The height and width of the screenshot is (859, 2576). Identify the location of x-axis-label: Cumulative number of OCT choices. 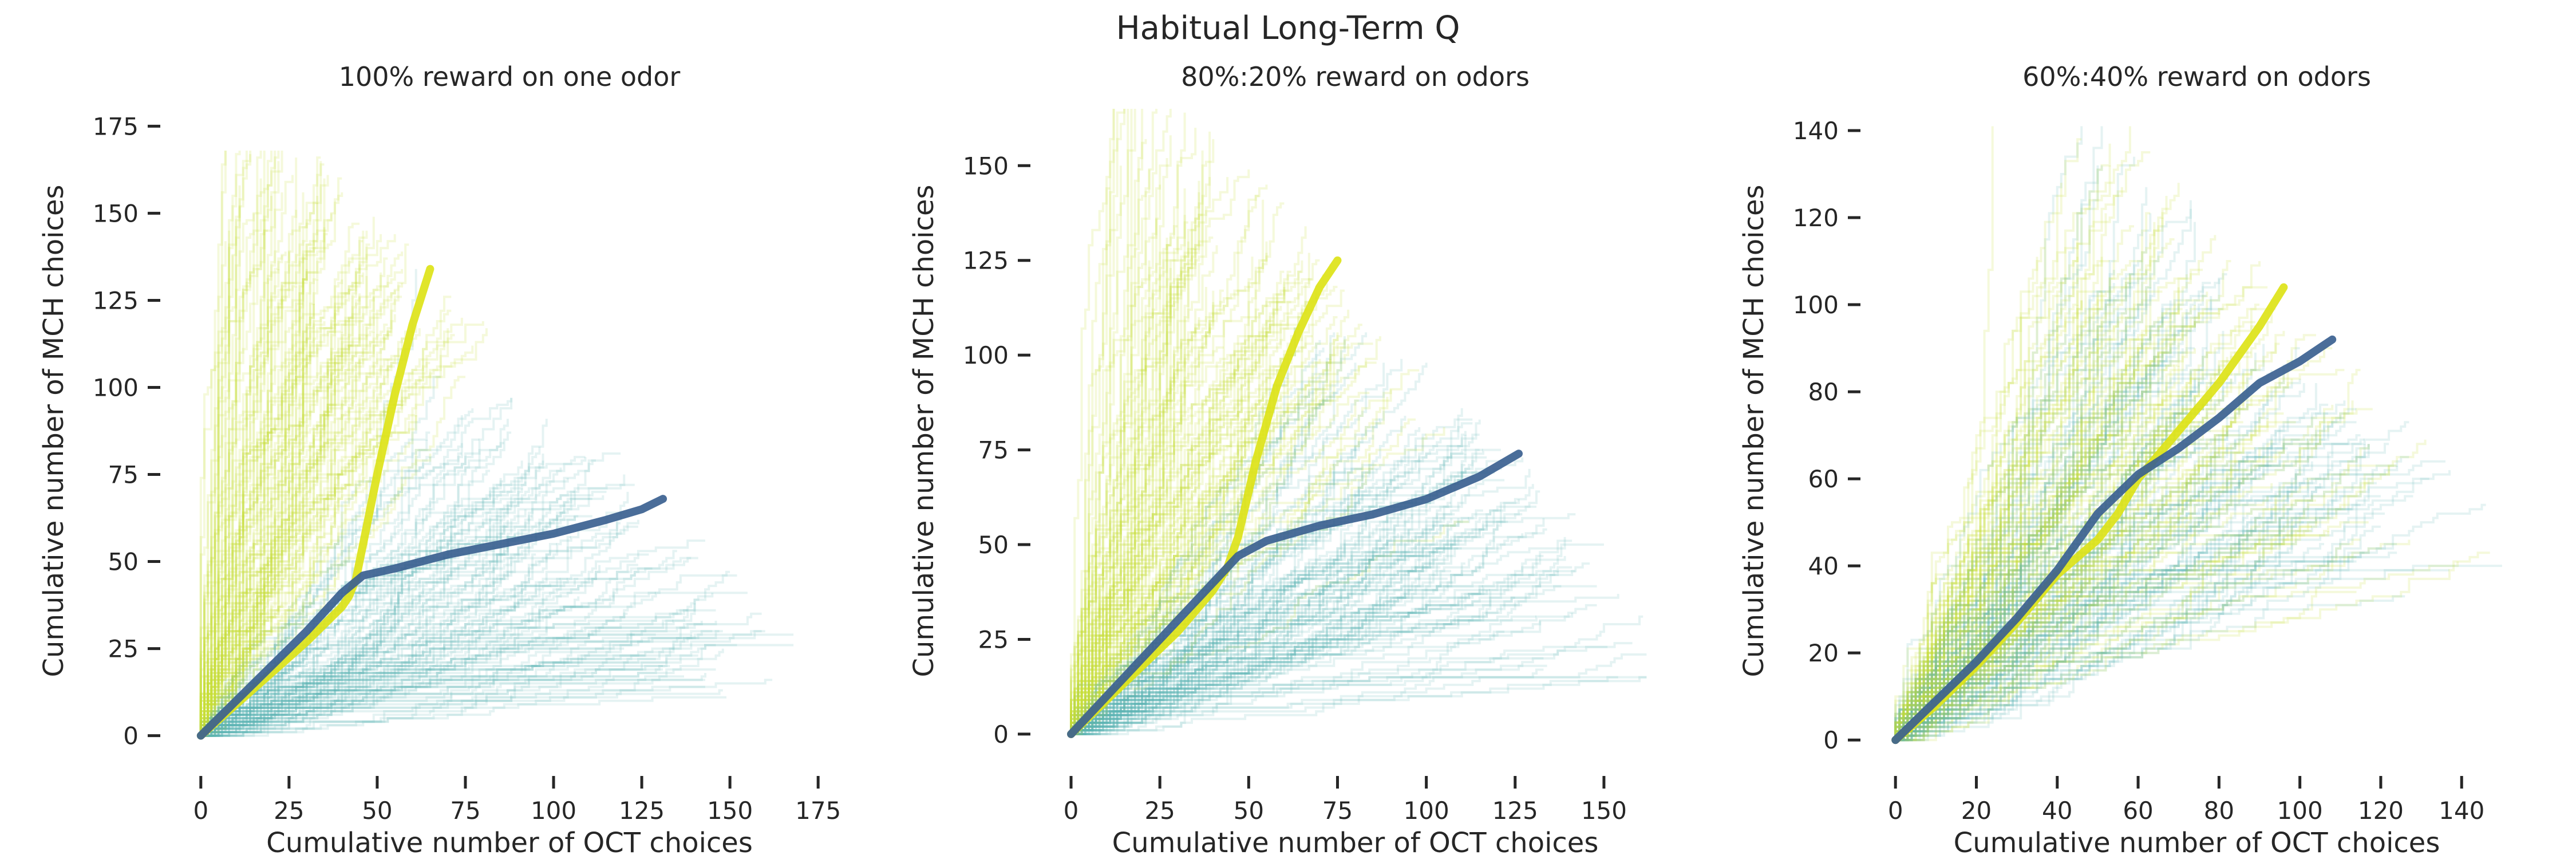
(509, 843).